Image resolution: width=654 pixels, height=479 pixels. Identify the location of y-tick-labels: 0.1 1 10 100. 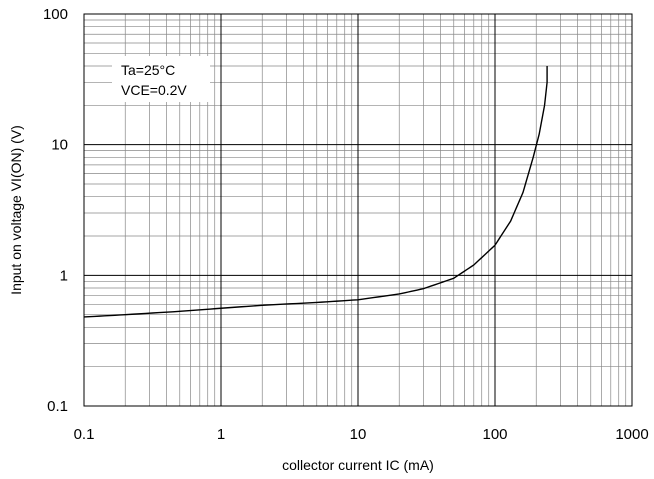
(55, 210).